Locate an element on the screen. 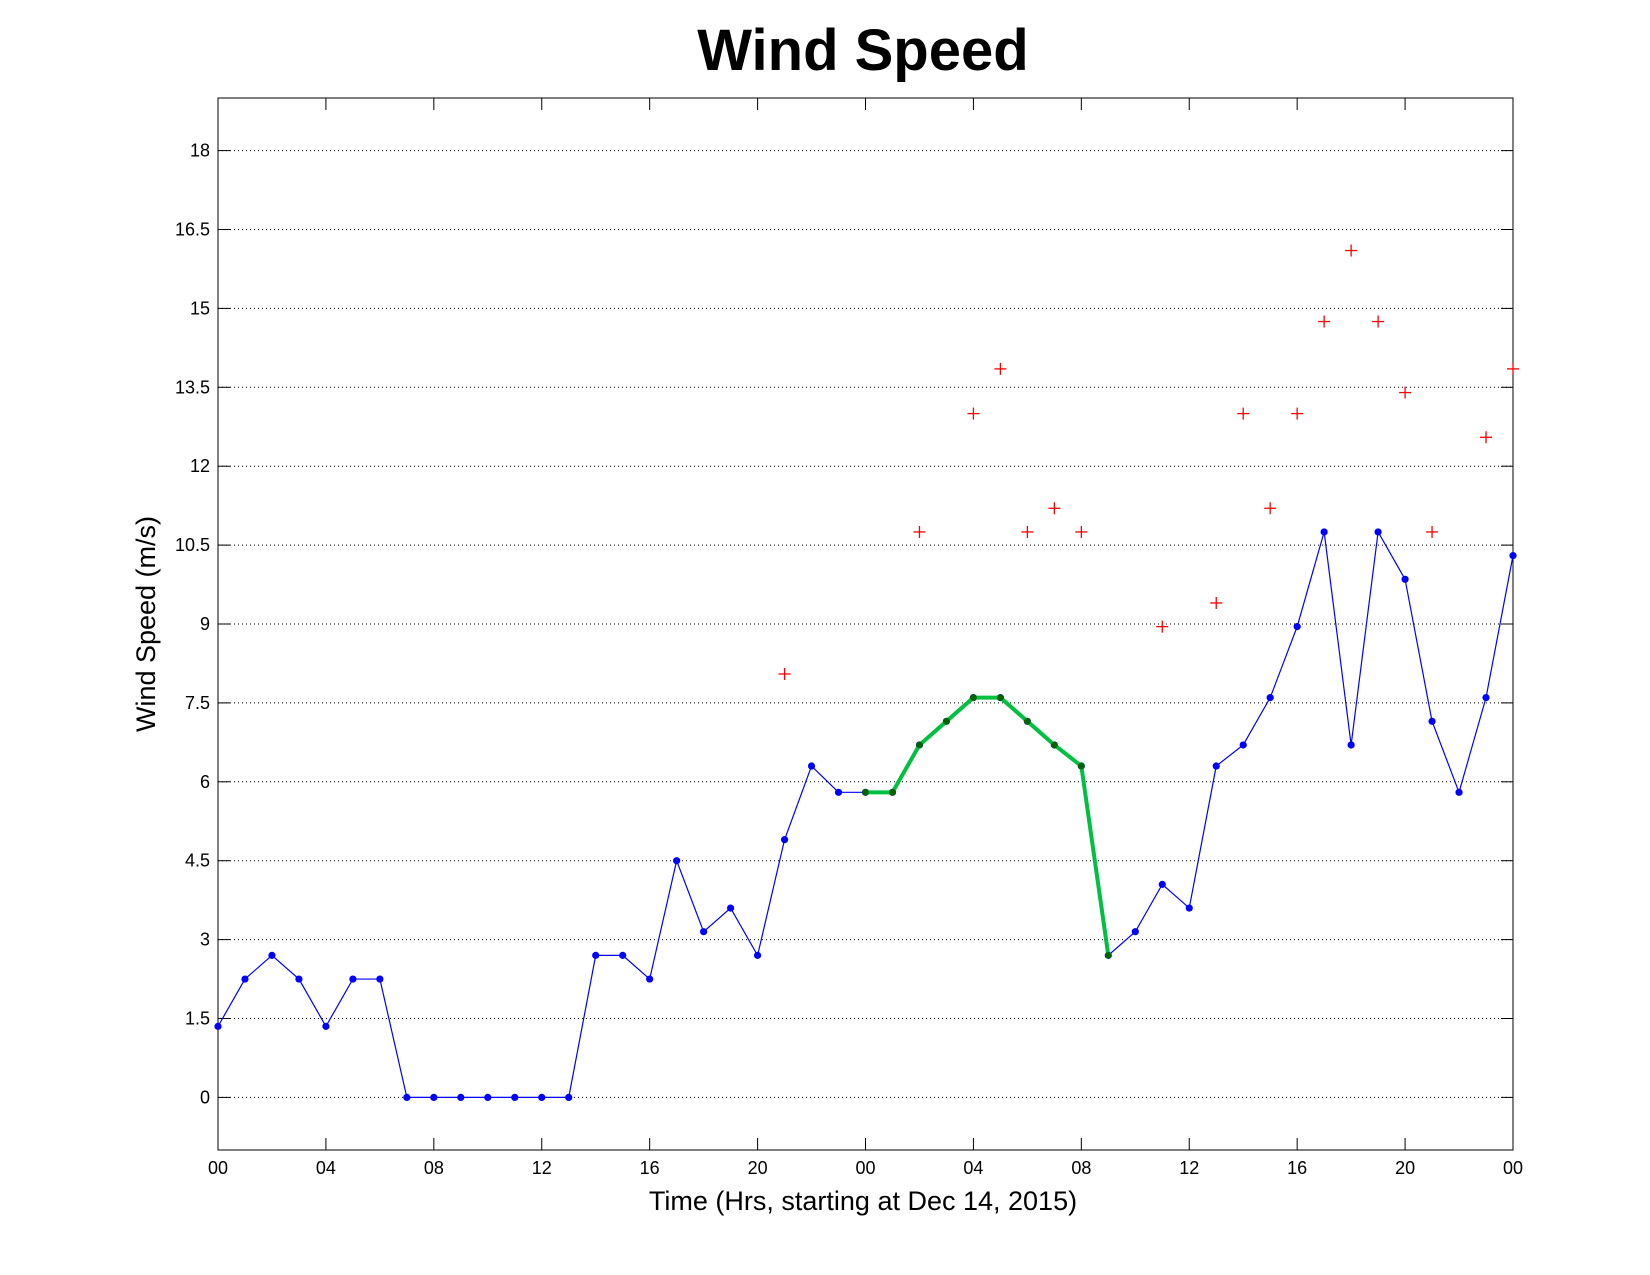 This screenshot has width=1650, height=1275. green-line is located at coordinates (988, 825).